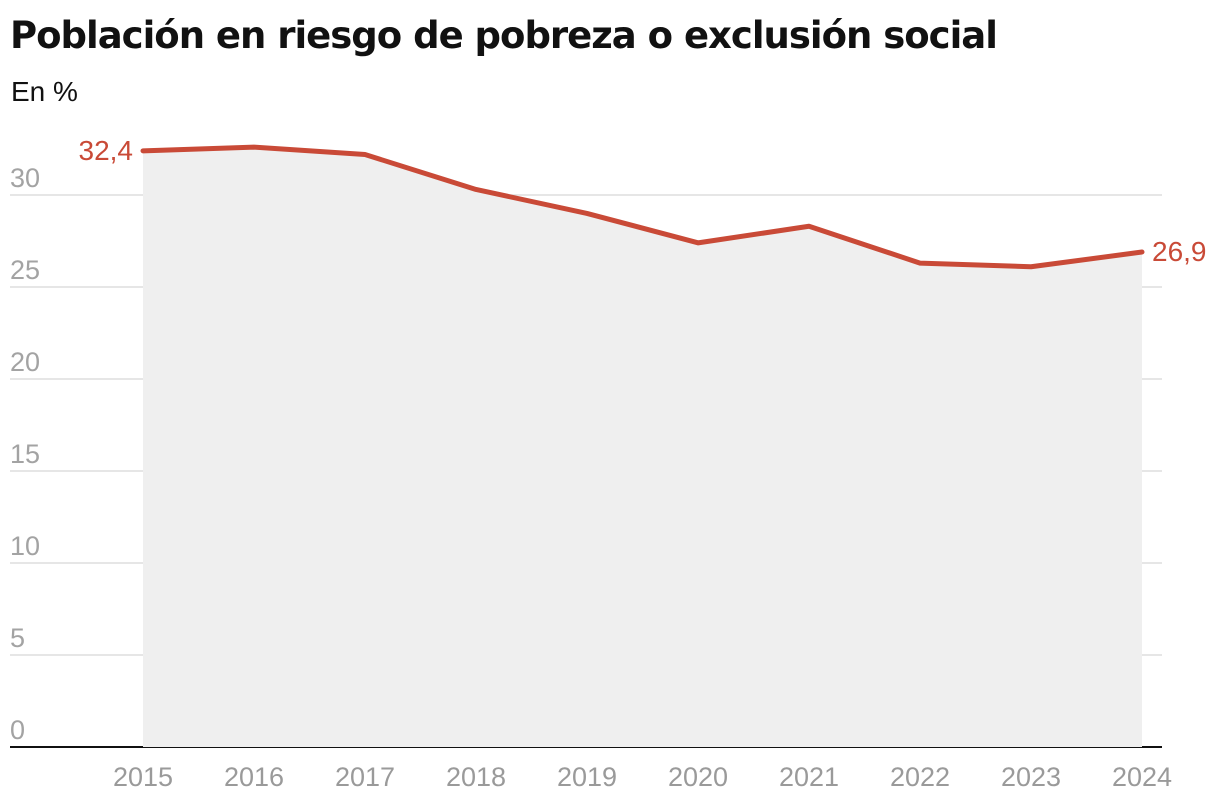 This screenshot has height=800, width=1220. Describe the element at coordinates (587, 777) in the screenshot. I see `x-tick-label: 2019` at that location.